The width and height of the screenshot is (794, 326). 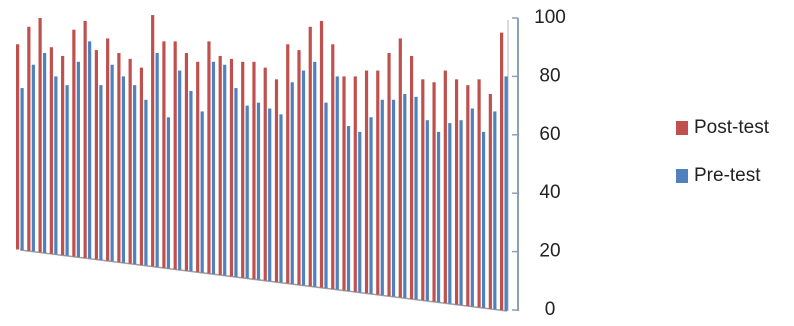 I want to click on y-tick-label: 0, so click(x=550, y=309).